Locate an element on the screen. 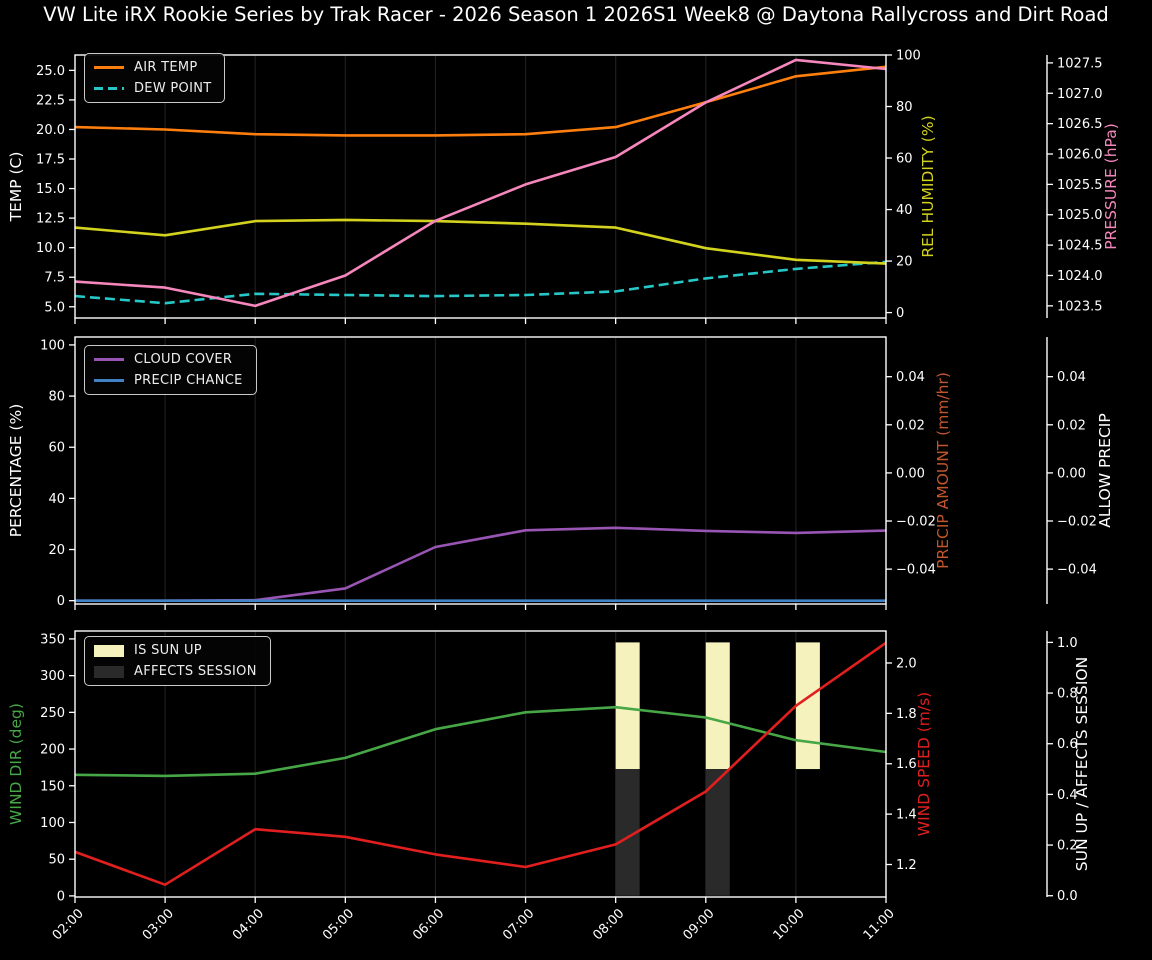 The width and height of the screenshot is (1152, 960). tick-label: 250 is located at coordinates (52, 713).